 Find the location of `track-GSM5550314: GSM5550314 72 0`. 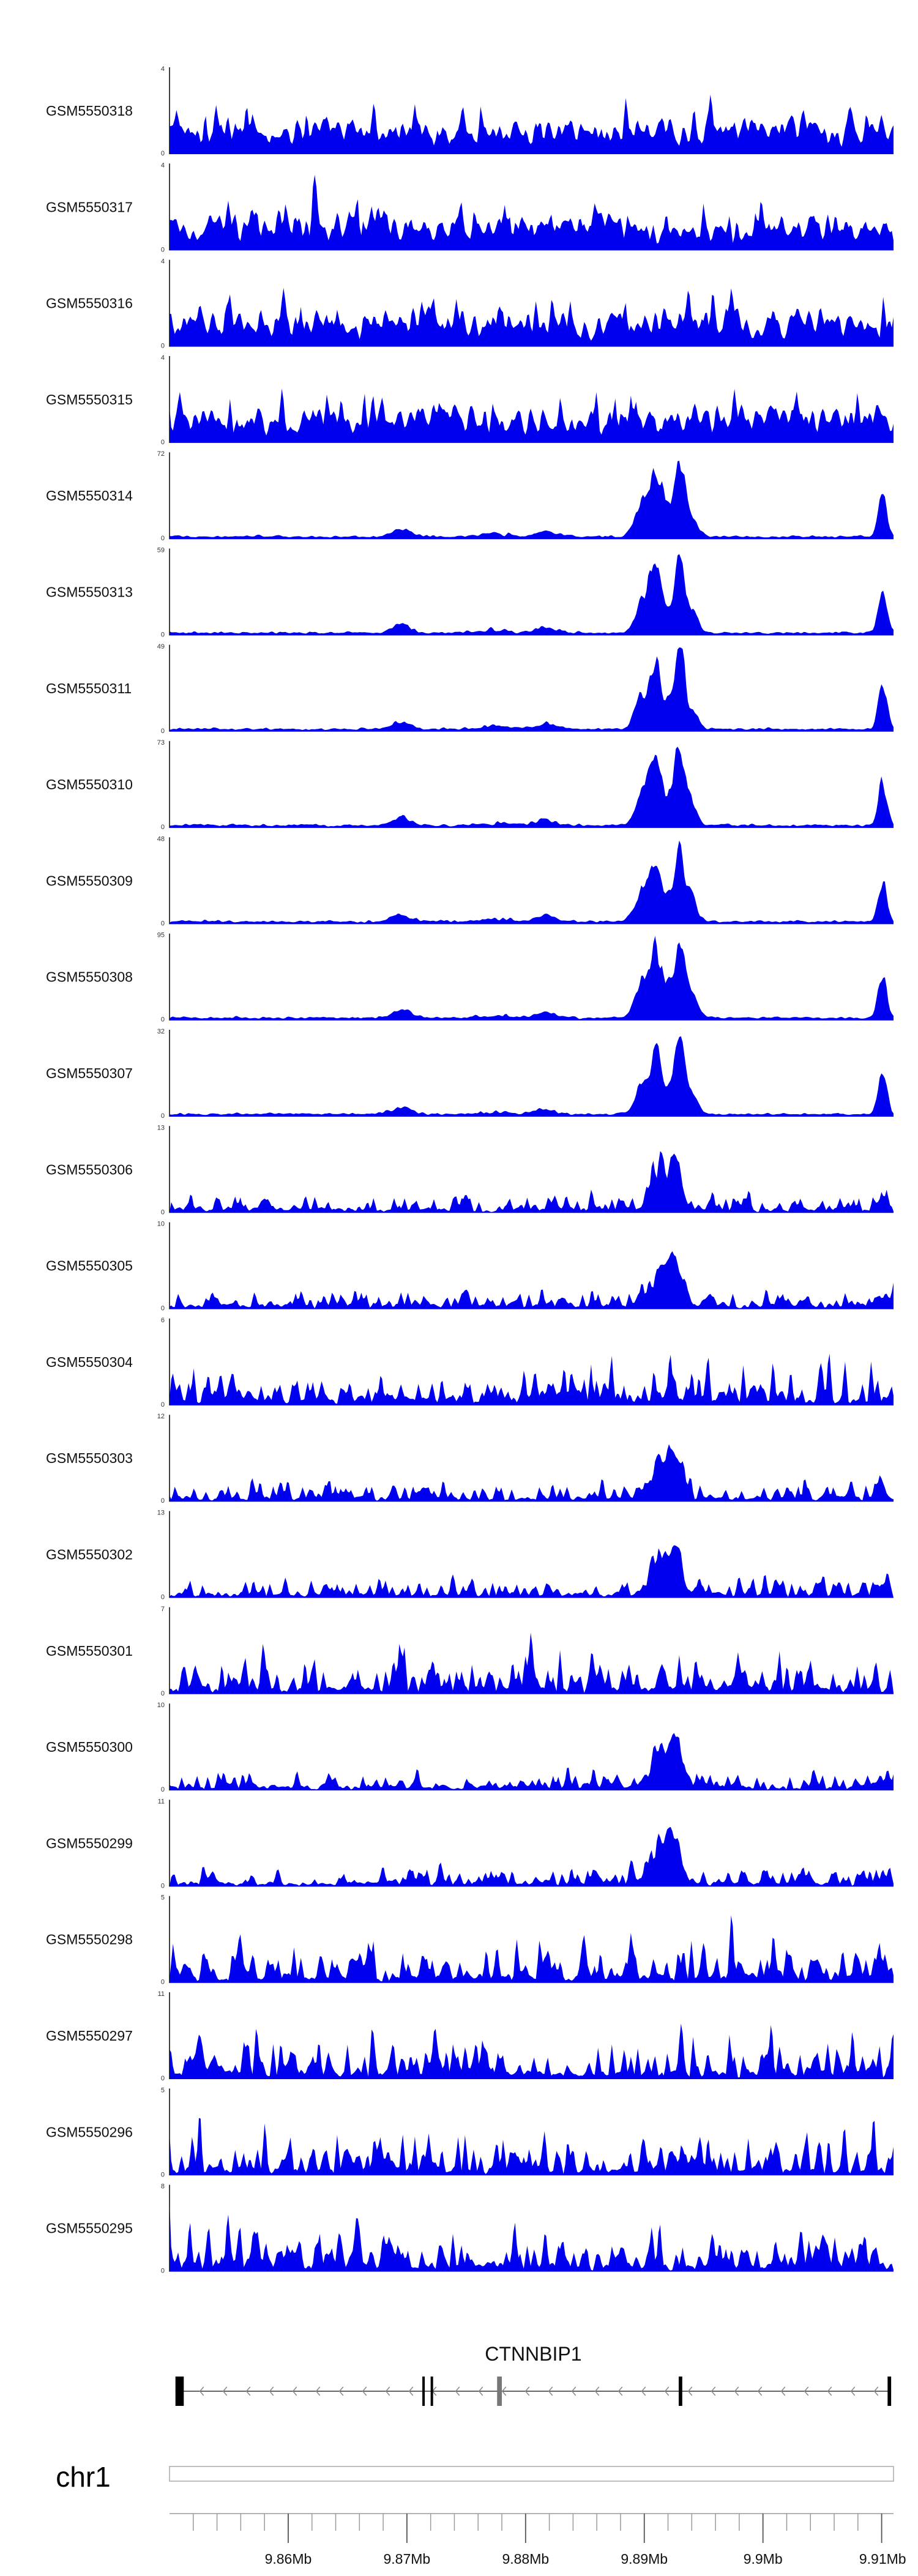

track-GSM5550314: GSM5550314 72 0 is located at coordinates (470, 496).